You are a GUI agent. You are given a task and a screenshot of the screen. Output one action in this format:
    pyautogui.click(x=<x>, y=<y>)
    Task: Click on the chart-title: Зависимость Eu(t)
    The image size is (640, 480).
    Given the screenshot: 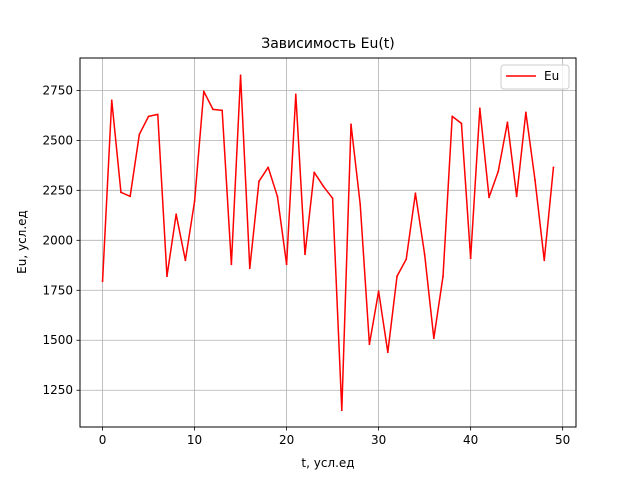 What is the action you would take?
    pyautogui.click(x=328, y=44)
    